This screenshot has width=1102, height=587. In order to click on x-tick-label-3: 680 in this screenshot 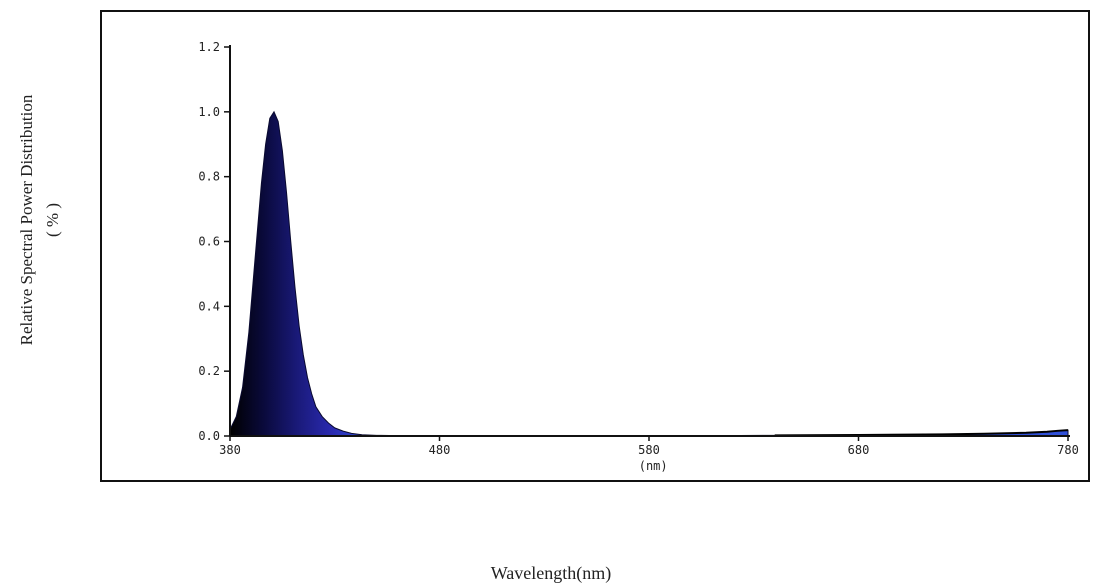, I will do `click(859, 450)`.